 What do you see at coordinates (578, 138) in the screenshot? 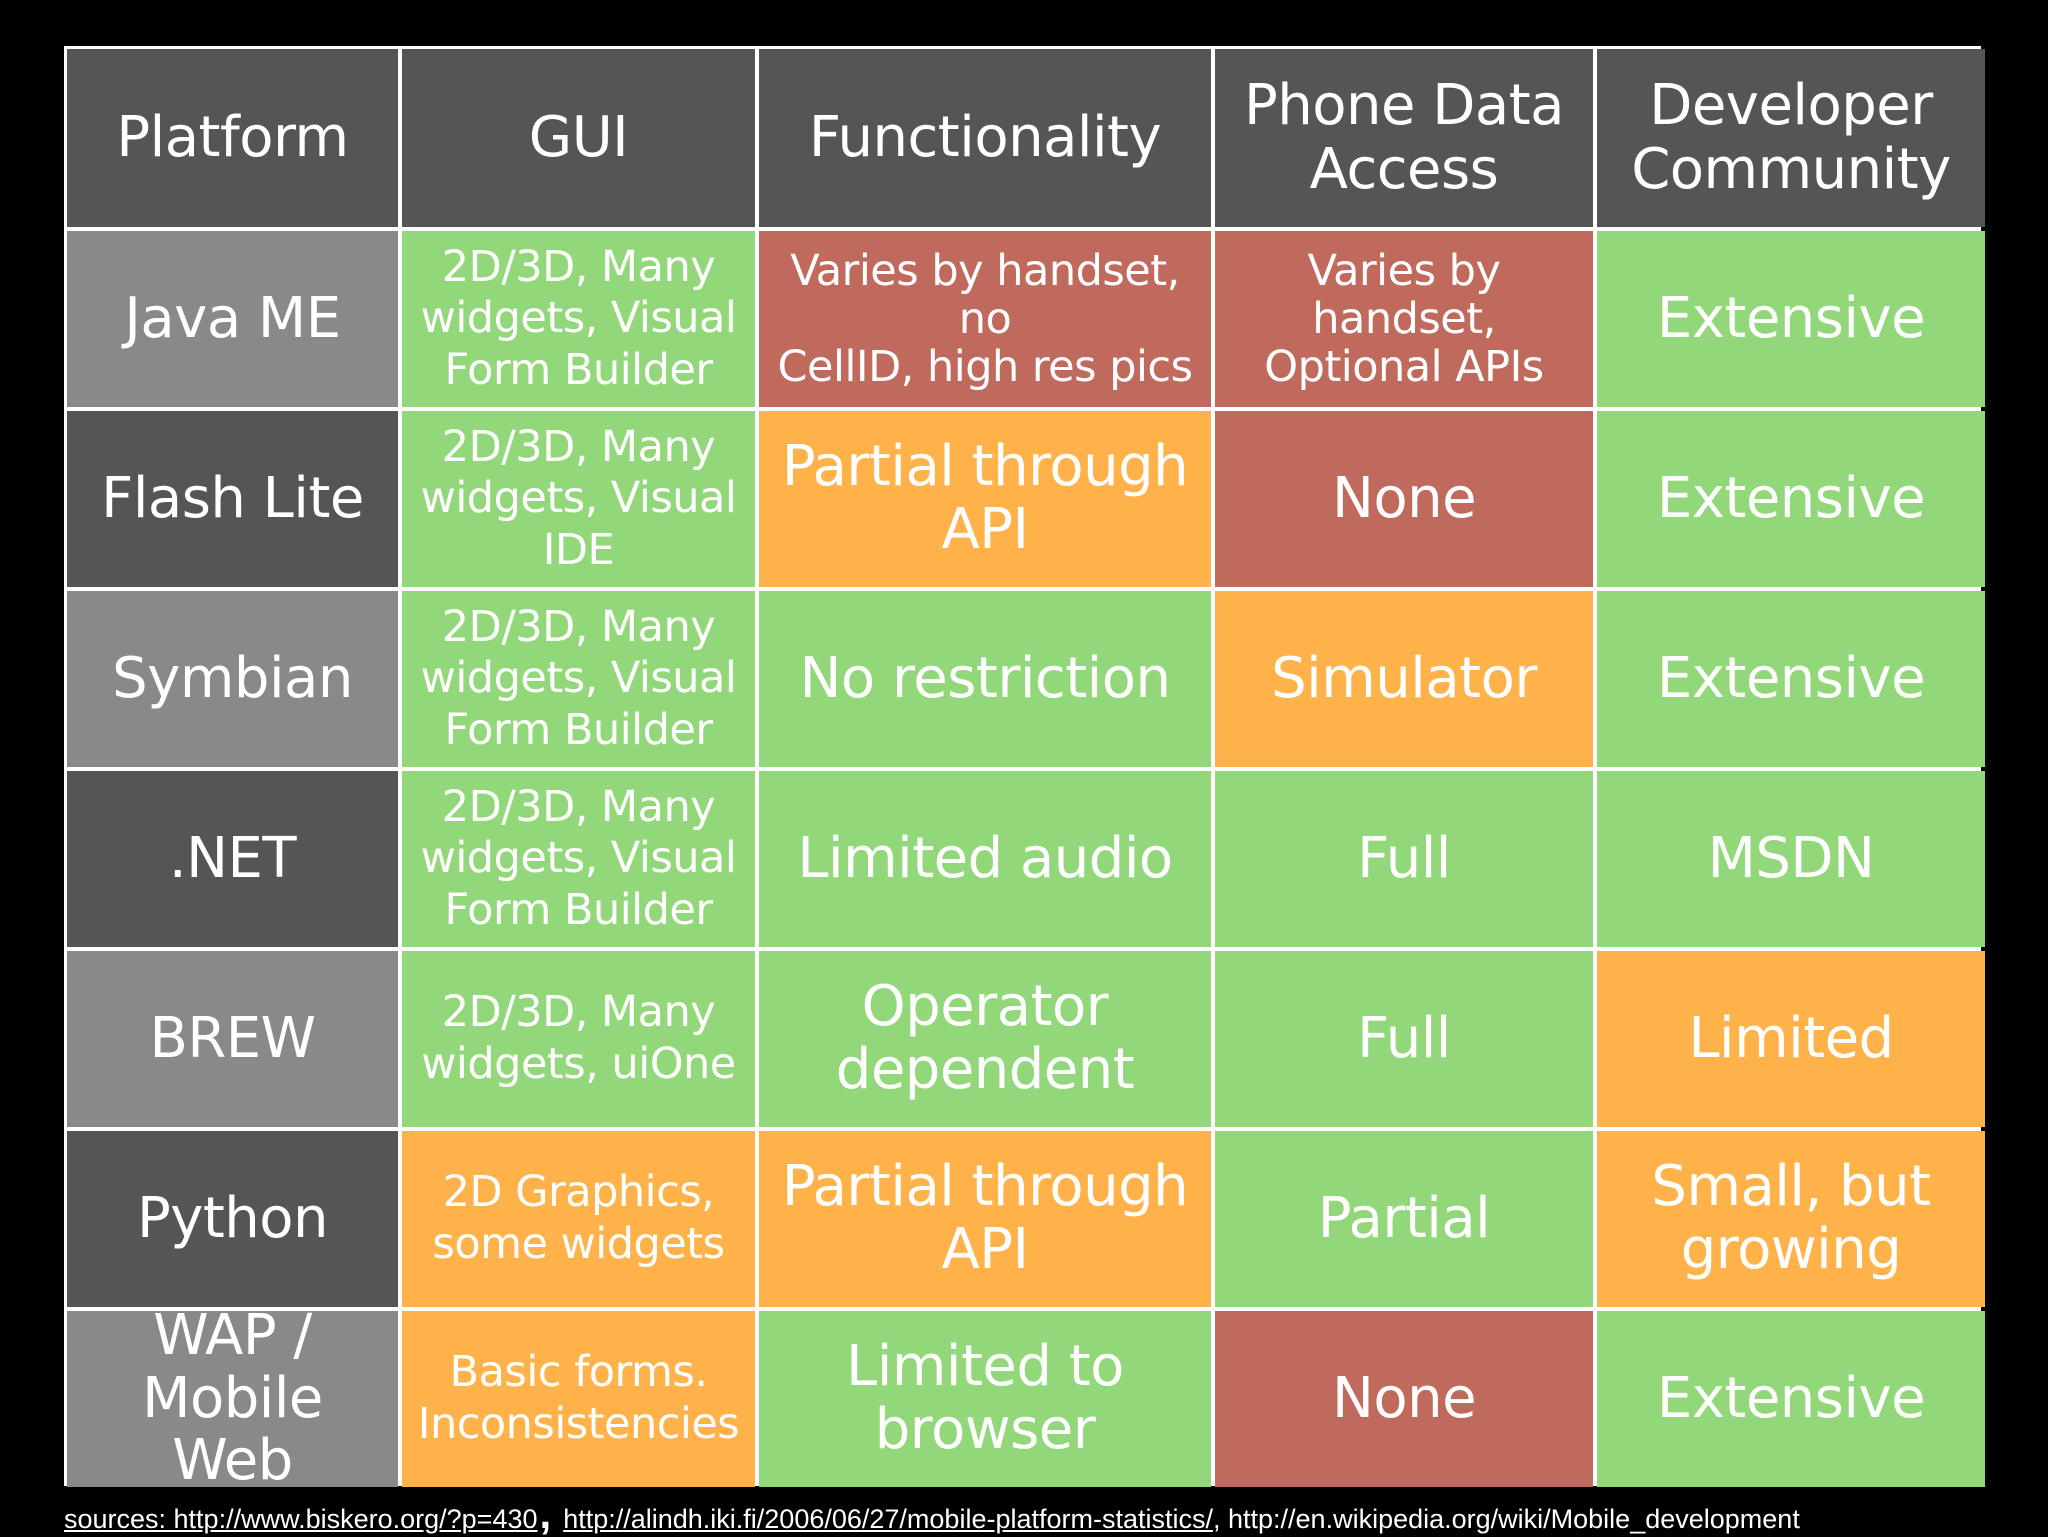
I see `header-gui: GUI` at bounding box center [578, 138].